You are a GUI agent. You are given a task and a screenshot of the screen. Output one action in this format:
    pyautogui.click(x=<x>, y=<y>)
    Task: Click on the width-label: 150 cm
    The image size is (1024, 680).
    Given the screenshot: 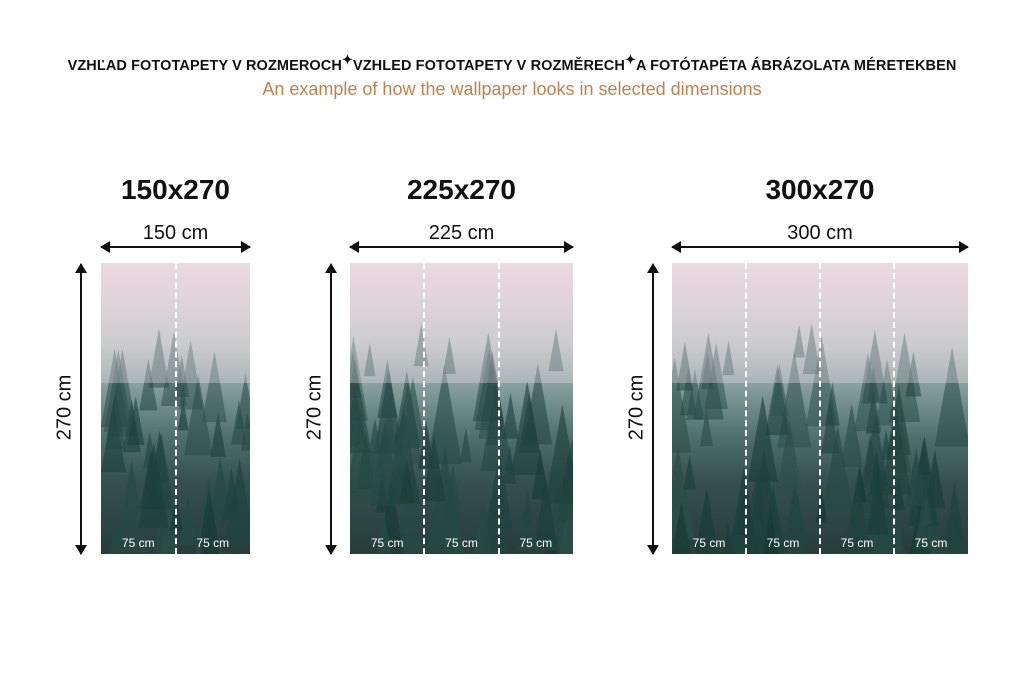 What is the action you would take?
    pyautogui.click(x=175, y=233)
    